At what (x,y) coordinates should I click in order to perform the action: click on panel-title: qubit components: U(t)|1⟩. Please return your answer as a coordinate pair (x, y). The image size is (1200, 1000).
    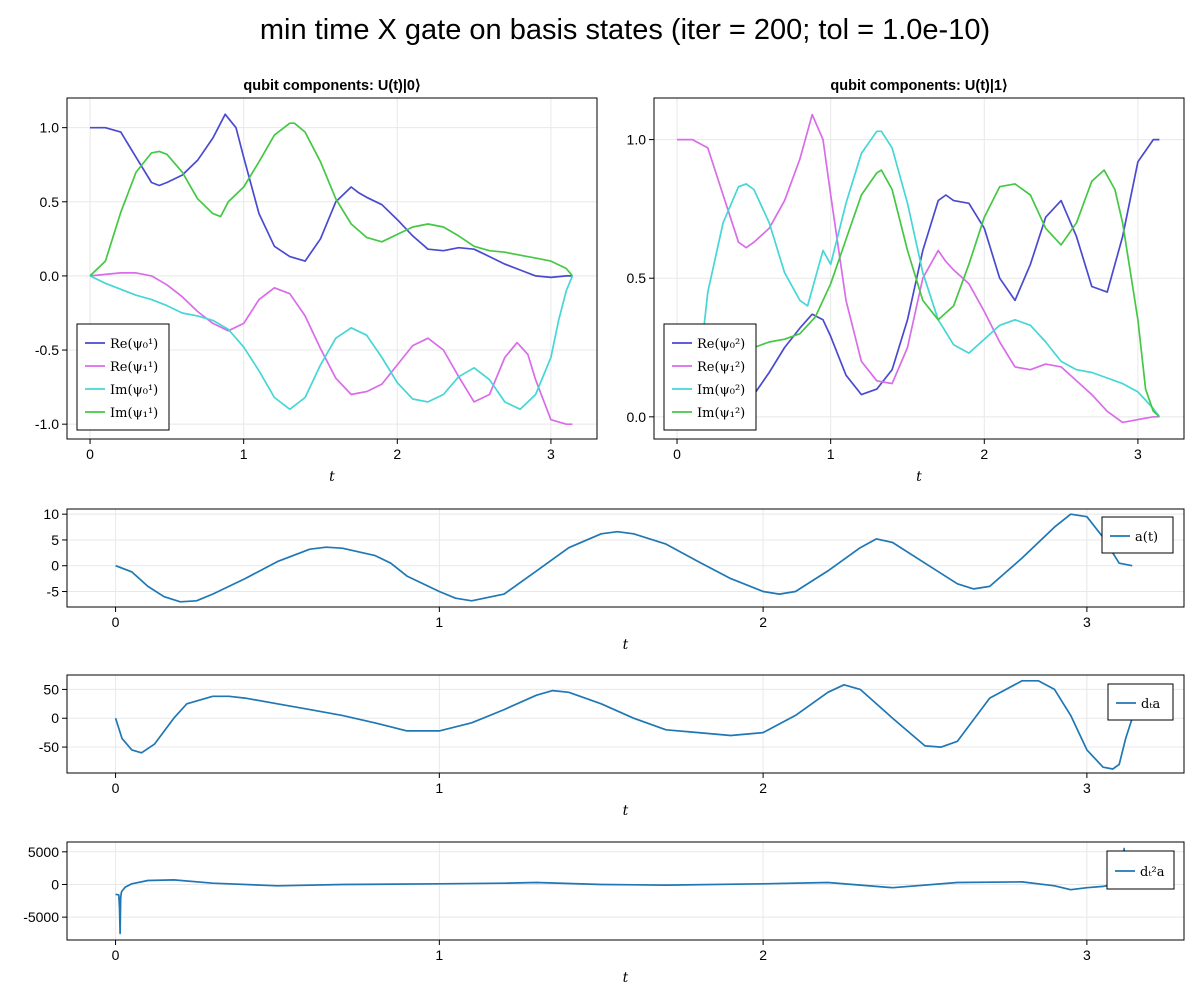
    Looking at the image, I should click on (918, 86).